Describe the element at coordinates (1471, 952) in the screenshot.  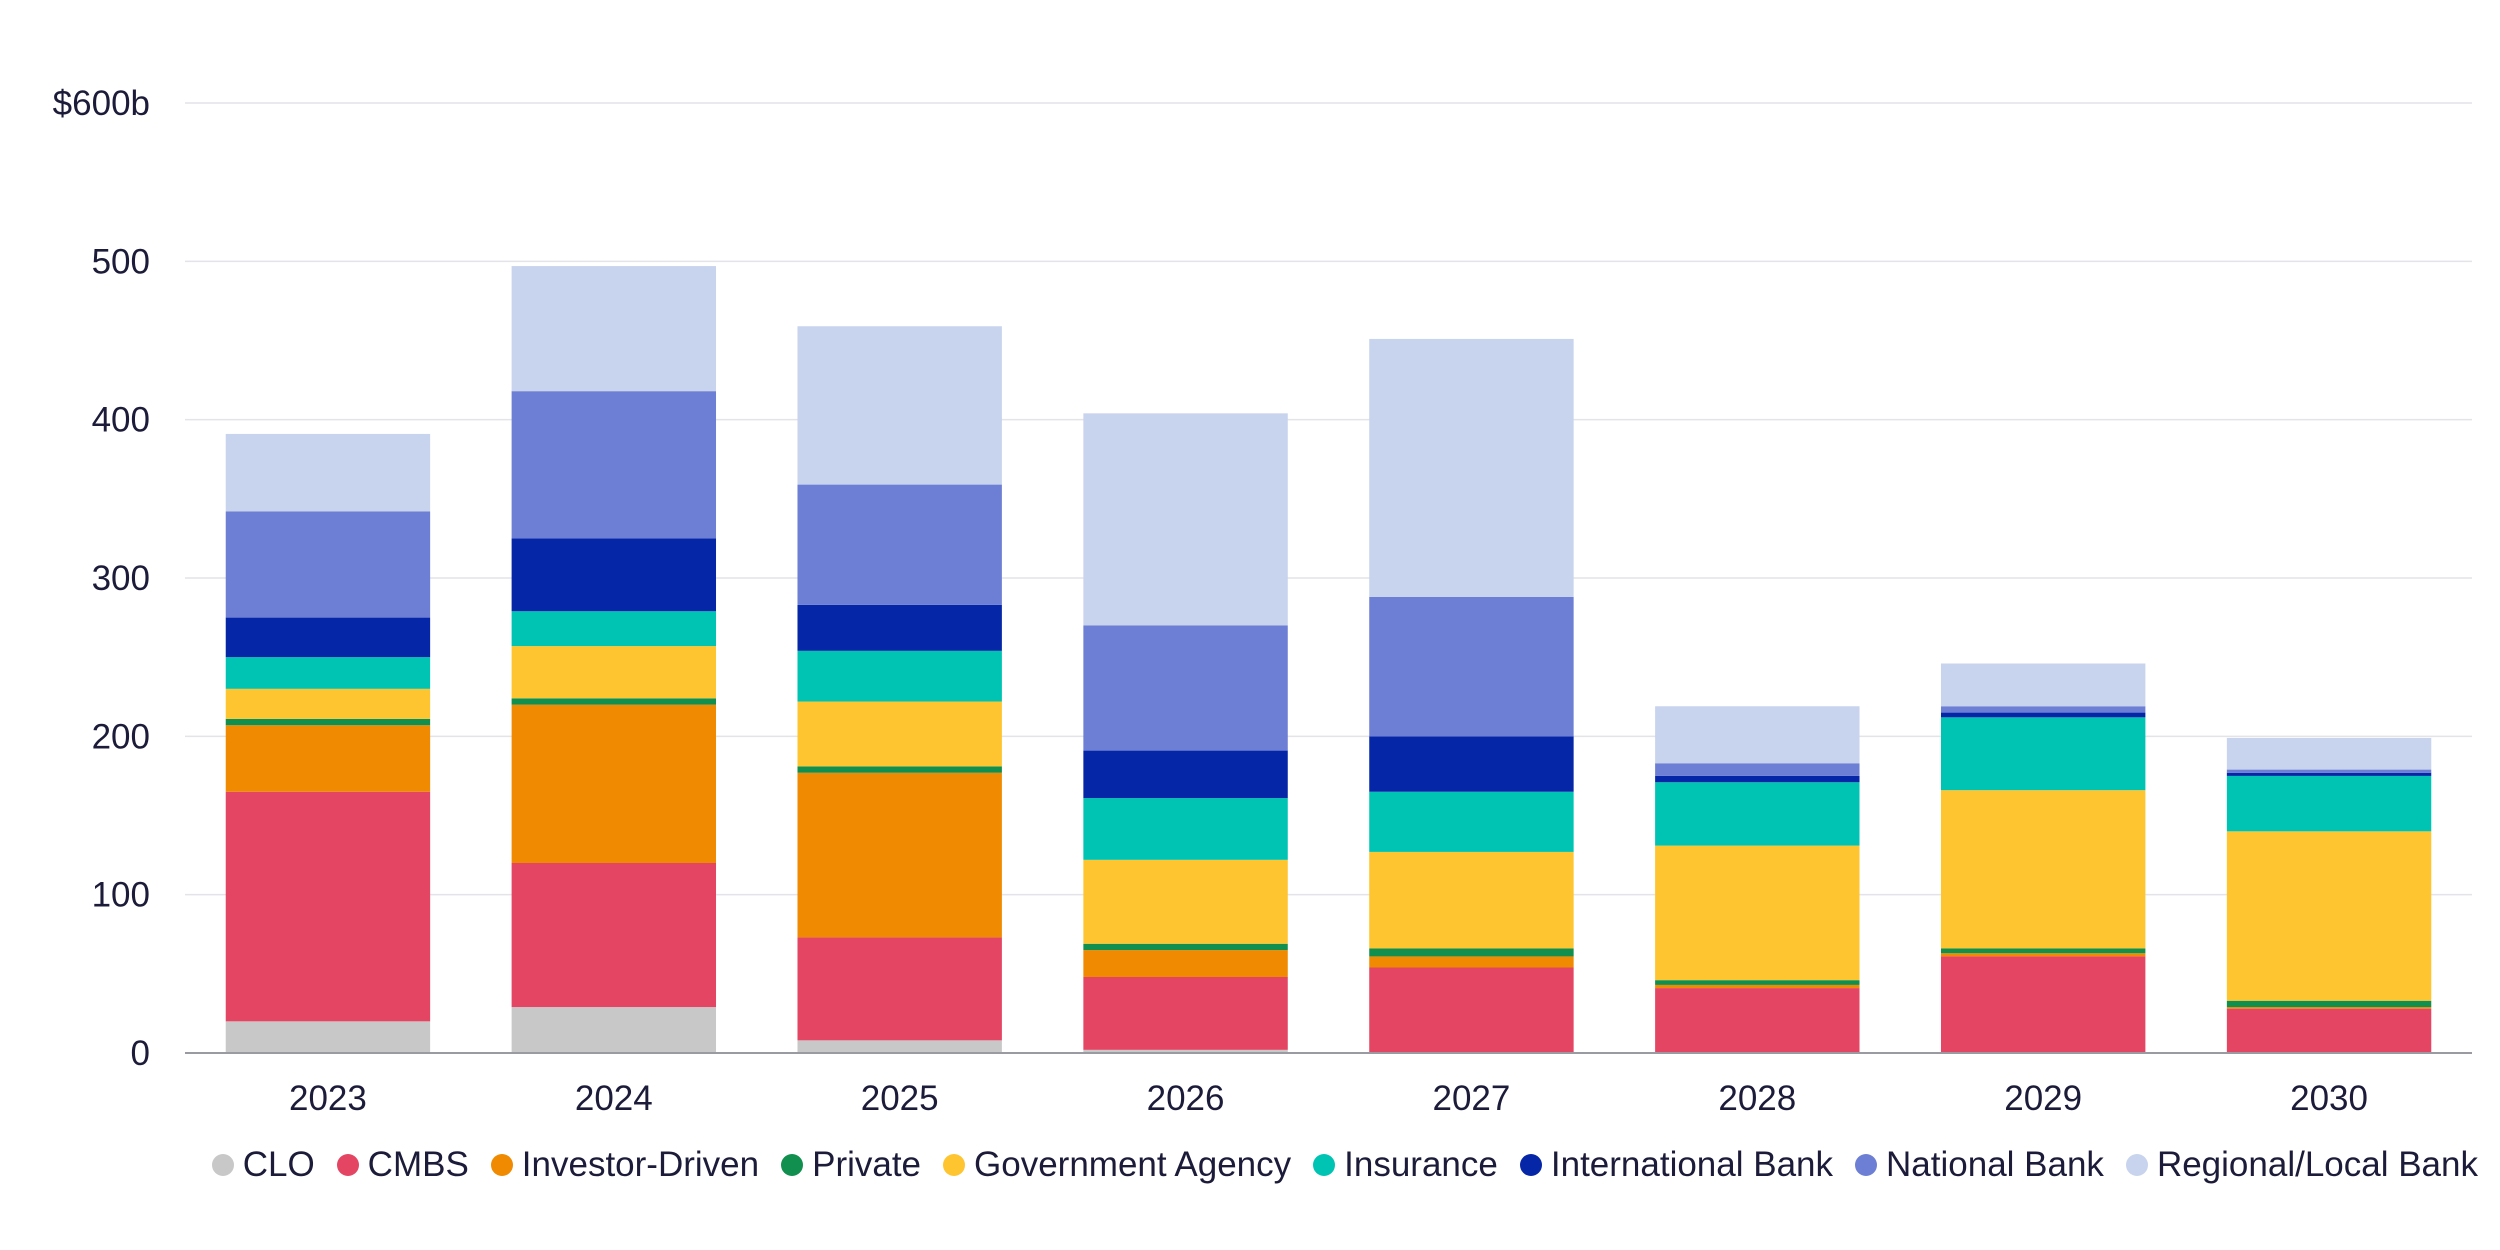
I see `bar-segment-private-2027` at that location.